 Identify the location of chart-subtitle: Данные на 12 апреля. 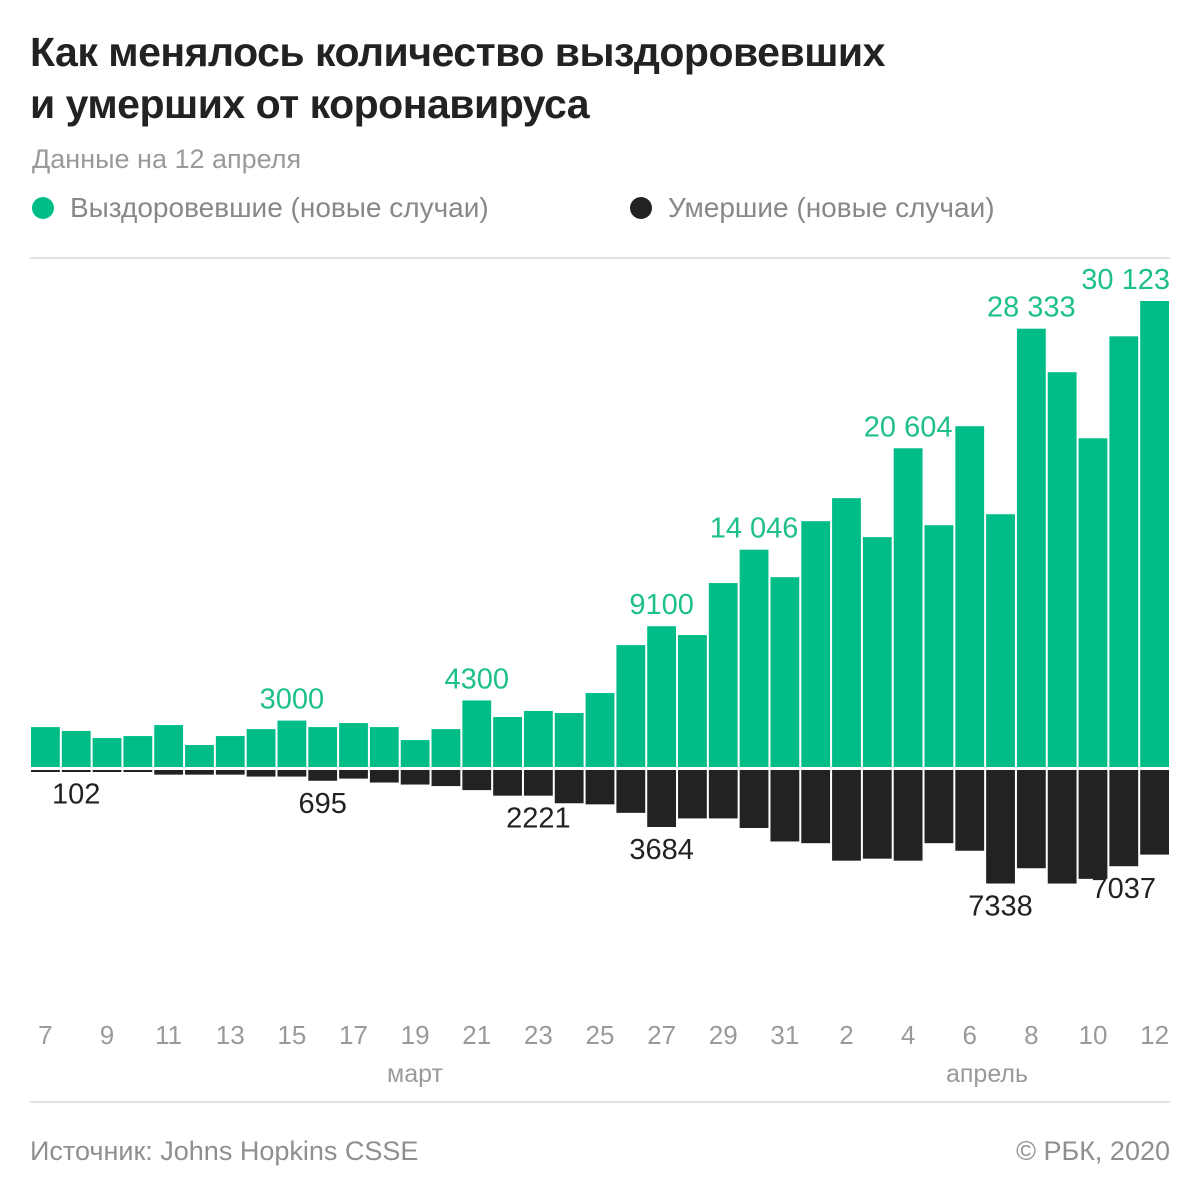
(167, 159).